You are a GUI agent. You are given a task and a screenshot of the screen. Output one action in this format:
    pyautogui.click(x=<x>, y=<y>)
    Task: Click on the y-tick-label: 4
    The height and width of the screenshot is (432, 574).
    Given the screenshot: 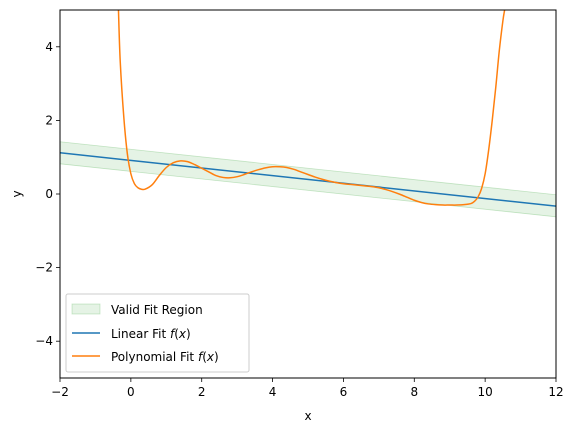 What is the action you would take?
    pyautogui.click(x=49, y=47)
    